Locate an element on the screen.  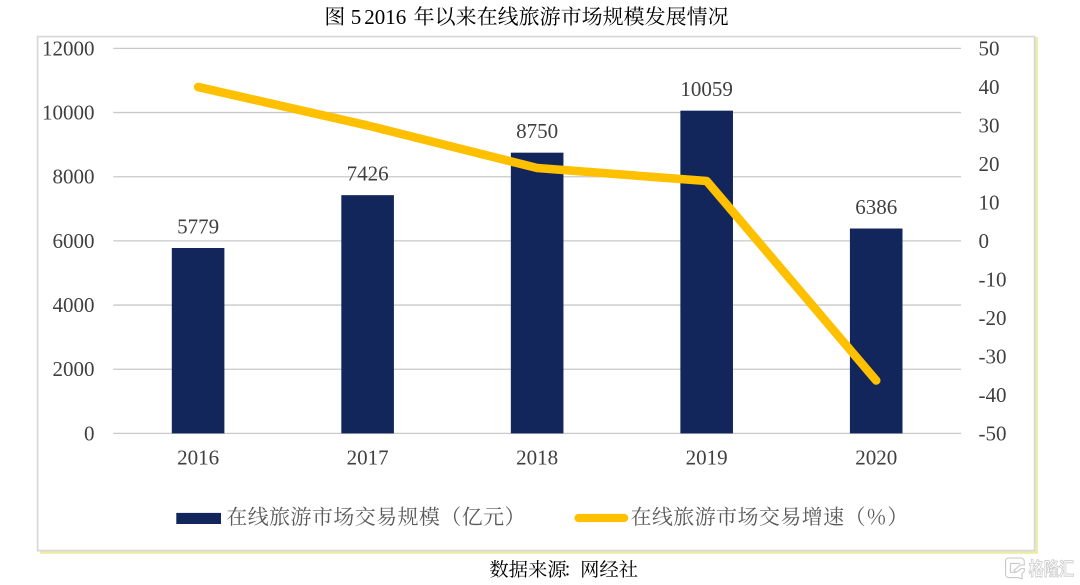
svg-text: 10 is located at coordinates (989, 202).